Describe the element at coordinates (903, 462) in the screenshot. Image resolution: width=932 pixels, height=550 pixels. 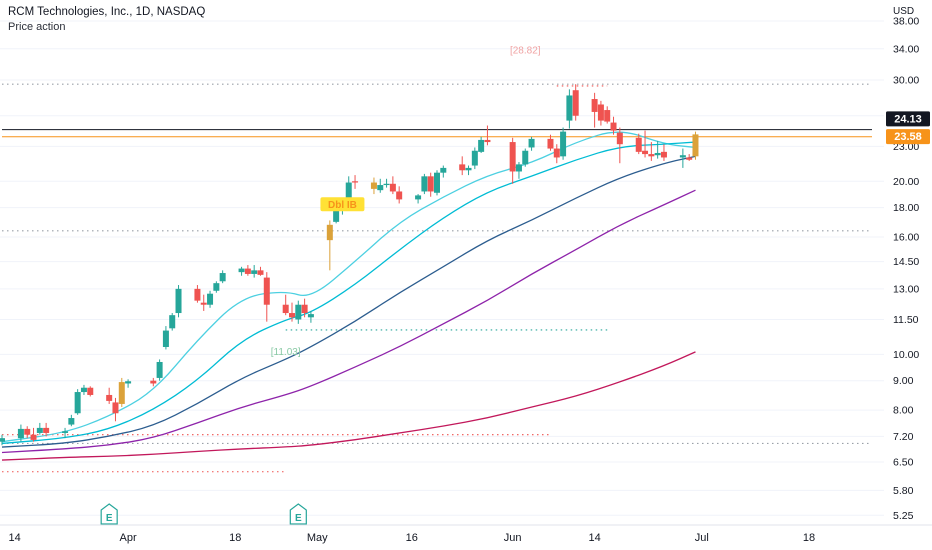
I see `price-tick-label: 6.50` at that location.